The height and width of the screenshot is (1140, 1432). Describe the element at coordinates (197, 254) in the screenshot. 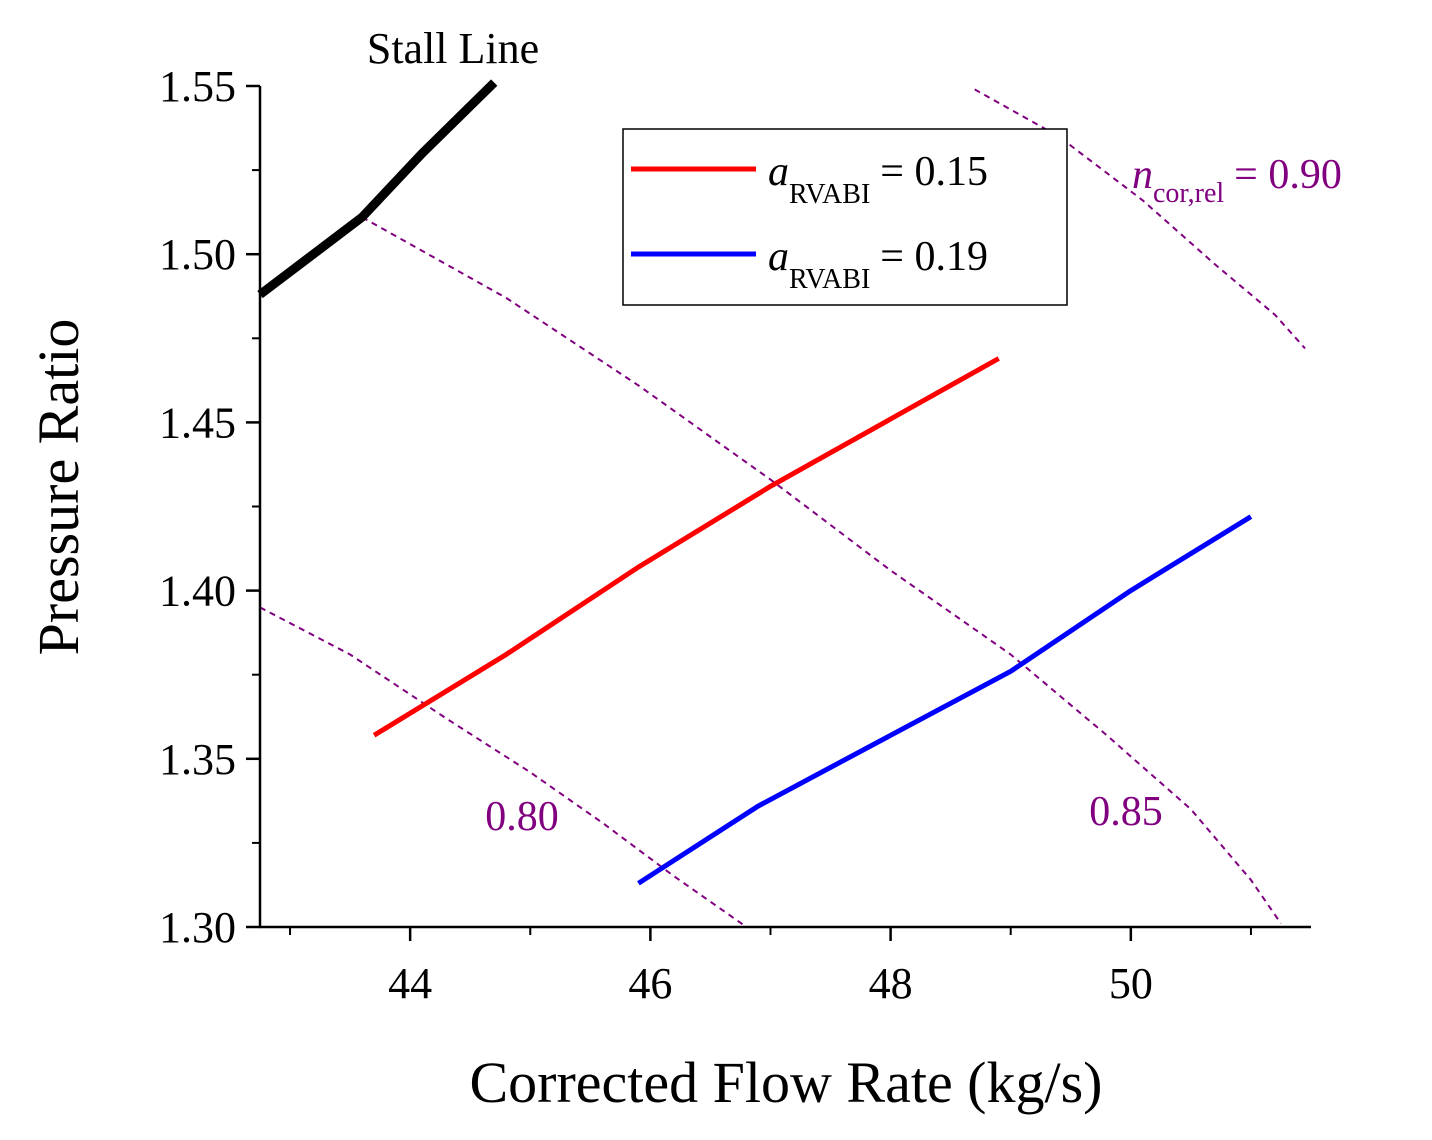

I see `y-tick-label-4: 1.50` at that location.